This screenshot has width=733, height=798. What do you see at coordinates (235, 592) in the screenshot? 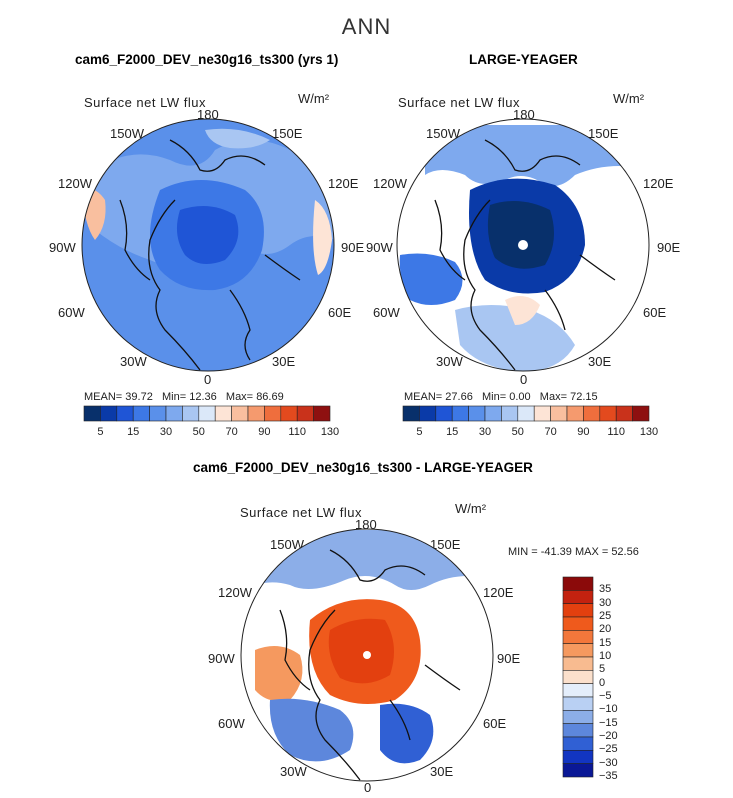
I see `diff-lon-120w: 120W` at bounding box center [235, 592].